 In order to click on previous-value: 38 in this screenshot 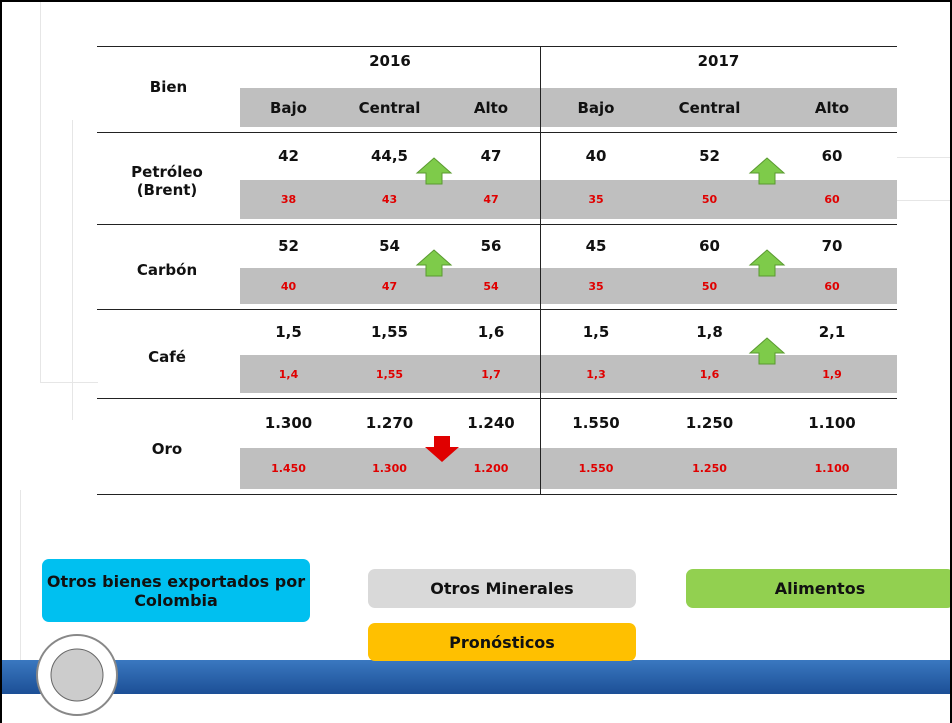, I will do `click(288, 199)`.